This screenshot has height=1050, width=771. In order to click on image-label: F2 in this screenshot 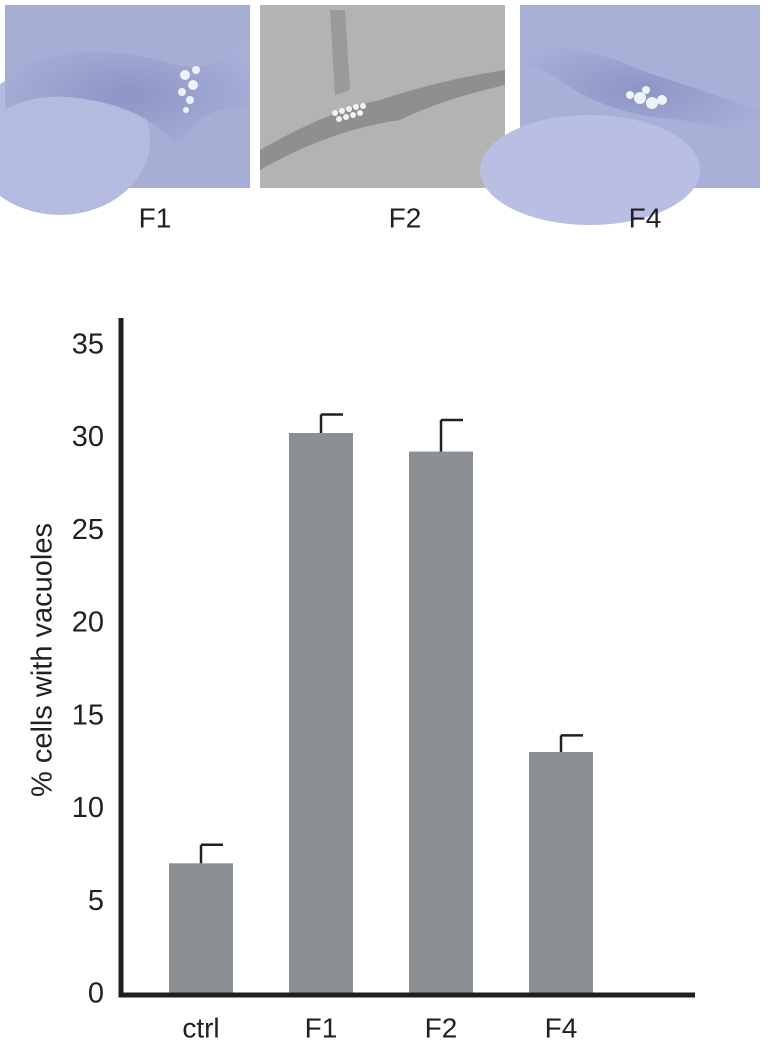, I will do `click(405, 217)`.